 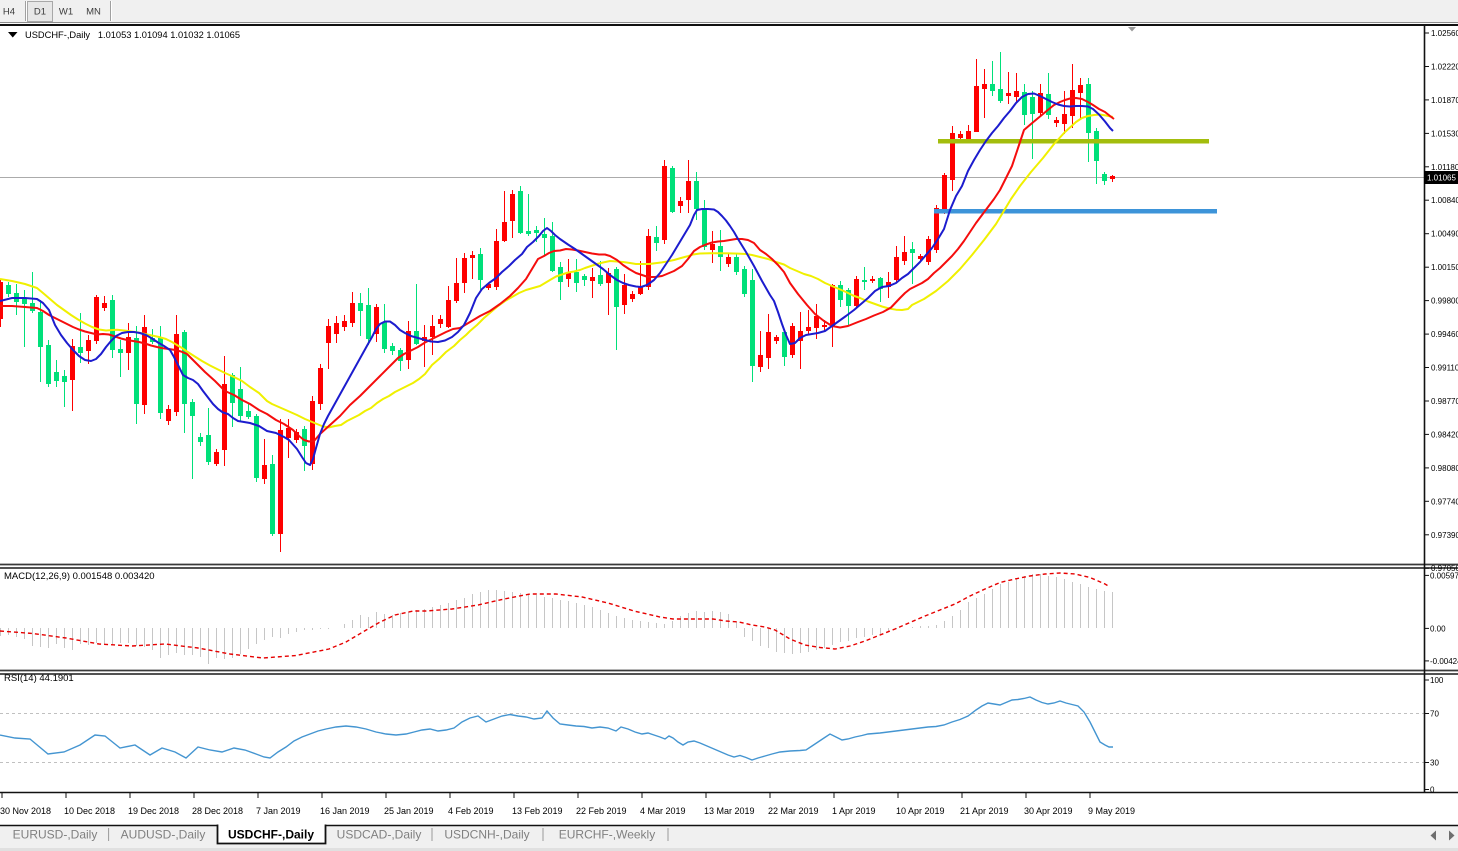 I want to click on svg-text: 1.01870, so click(x=1444, y=100).